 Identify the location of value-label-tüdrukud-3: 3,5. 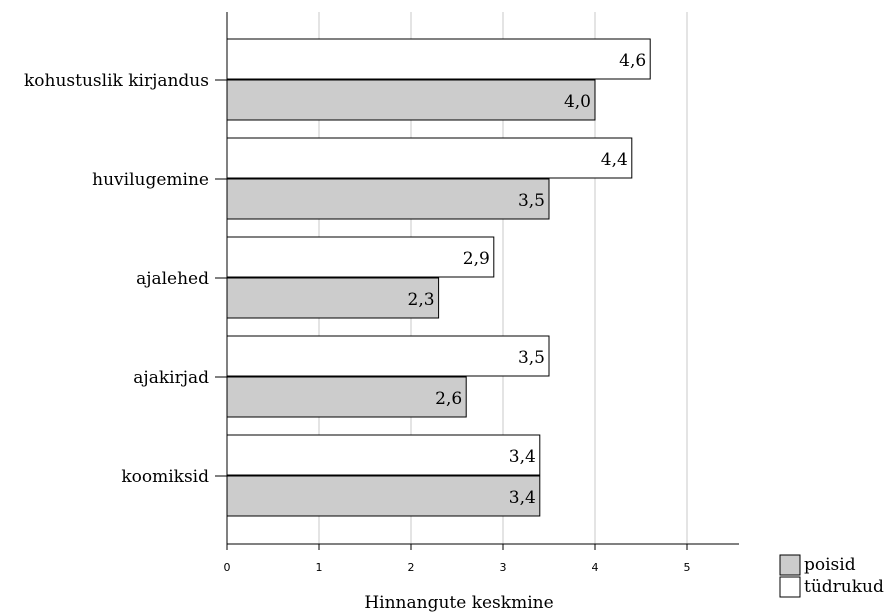
(531, 358).